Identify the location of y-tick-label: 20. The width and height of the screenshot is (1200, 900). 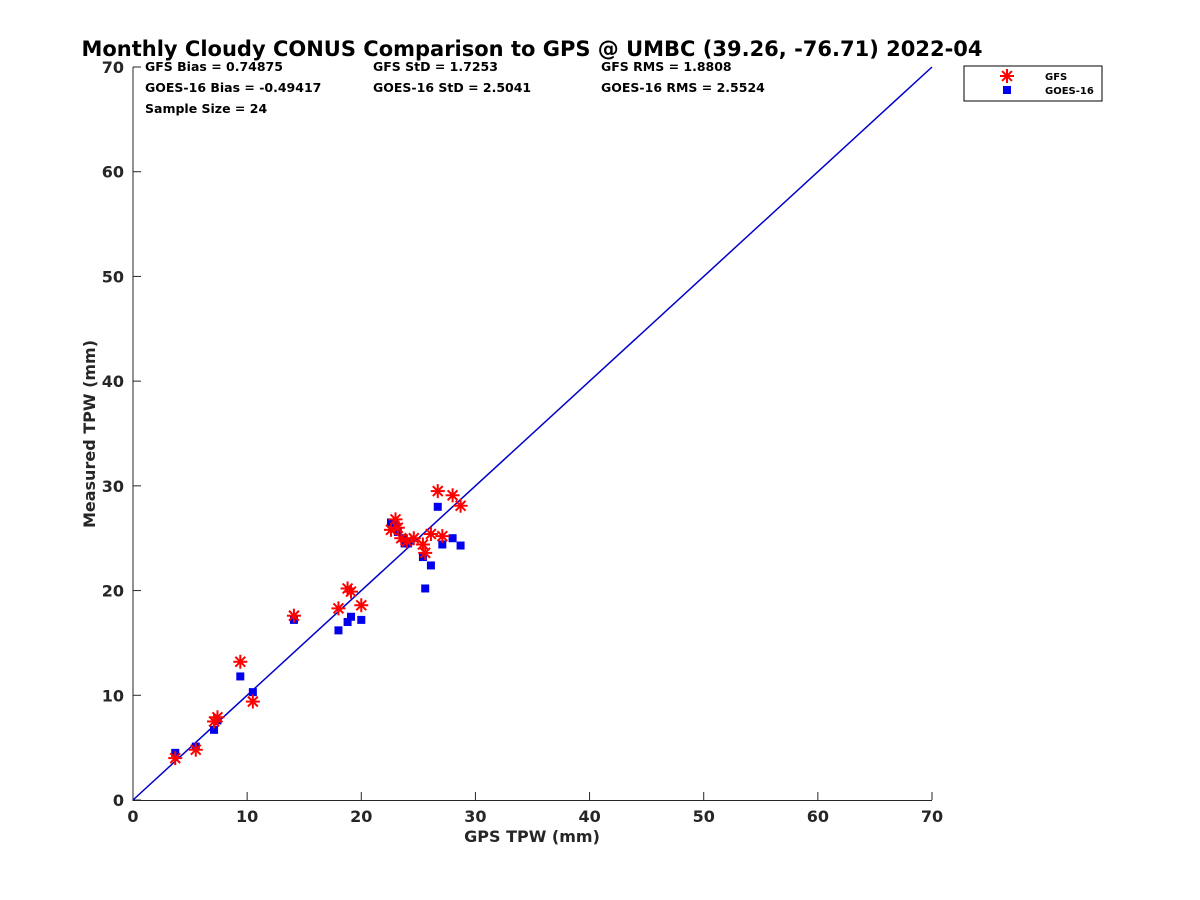
(113, 591).